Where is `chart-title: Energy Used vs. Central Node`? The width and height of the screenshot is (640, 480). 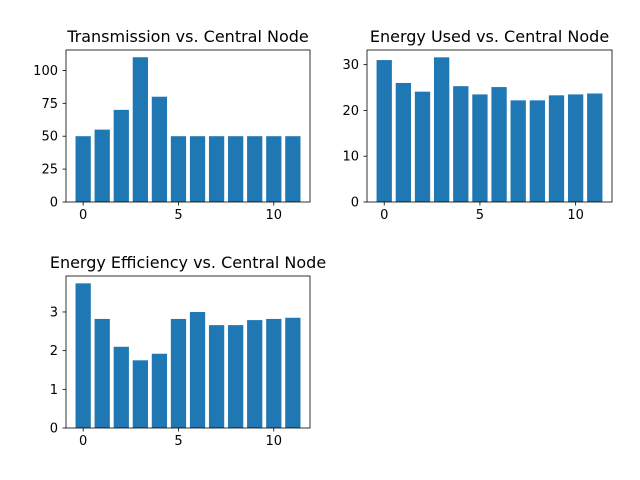 chart-title: Energy Used vs. Central Node is located at coordinates (489, 36).